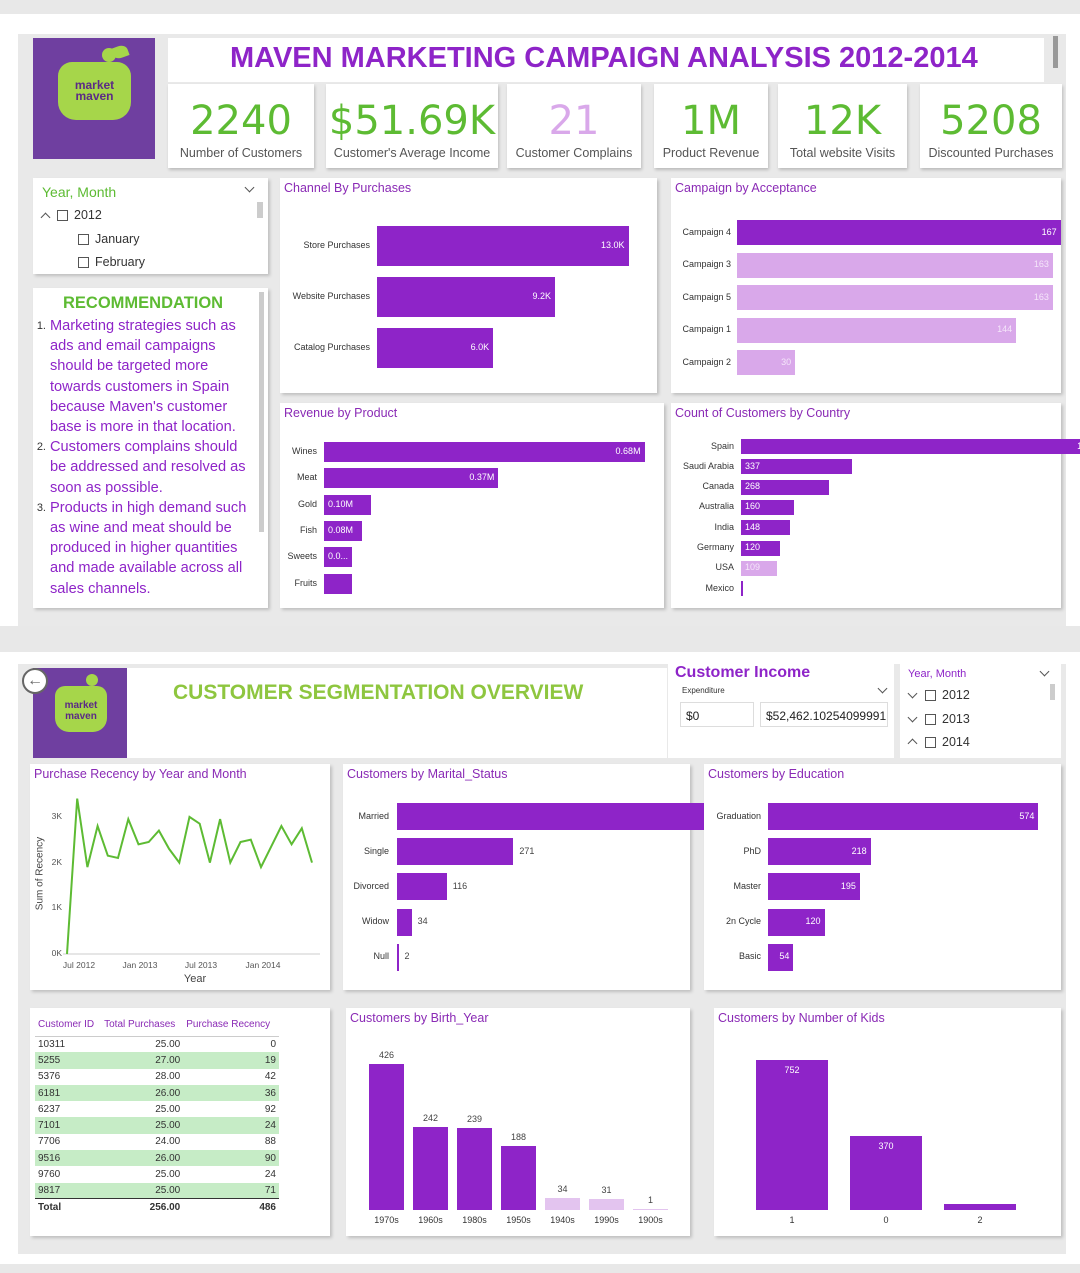 The height and width of the screenshot is (1273, 1080). I want to click on customer-id-cell: 9516, so click(68, 1158).